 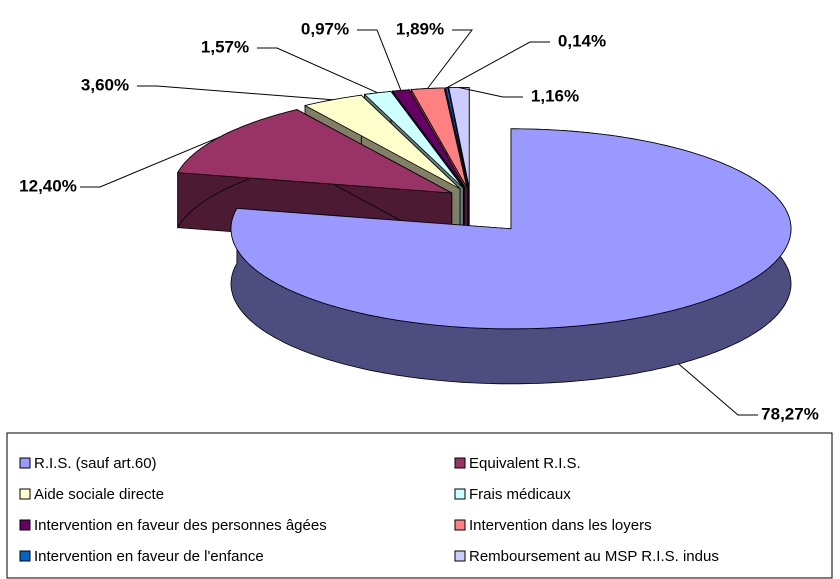 What do you see at coordinates (525, 463) in the screenshot?
I see `legend-label: Equivalent R.I.S.` at bounding box center [525, 463].